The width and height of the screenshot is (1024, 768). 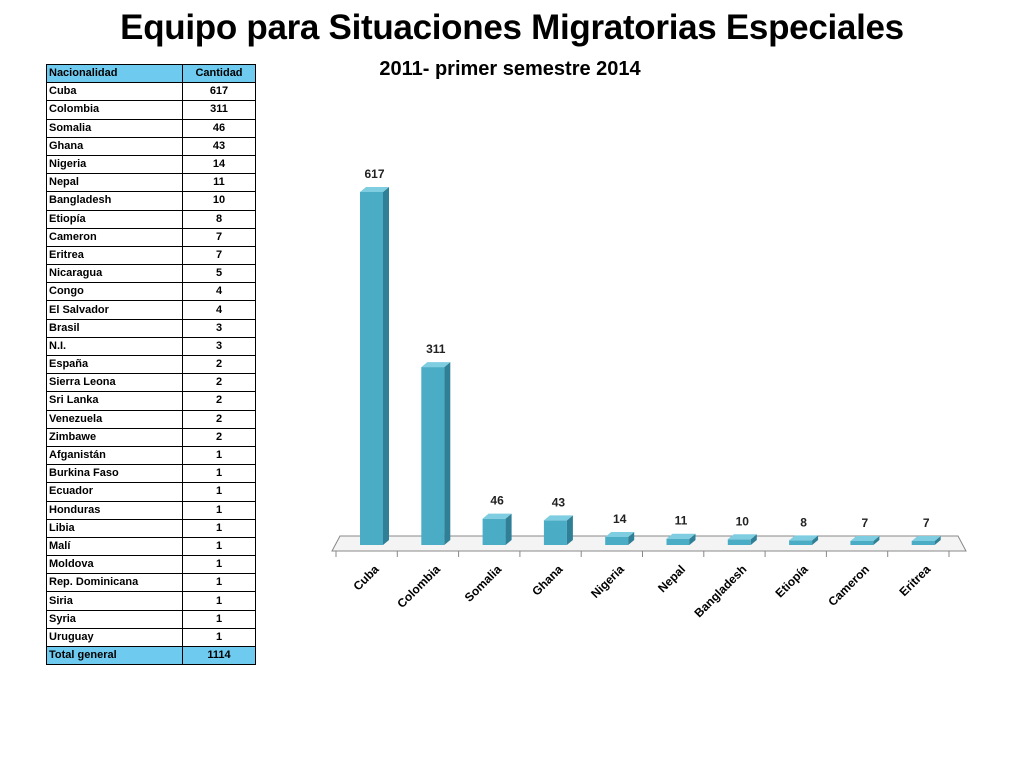 What do you see at coordinates (681, 521) in the screenshot?
I see `value-label: 11` at bounding box center [681, 521].